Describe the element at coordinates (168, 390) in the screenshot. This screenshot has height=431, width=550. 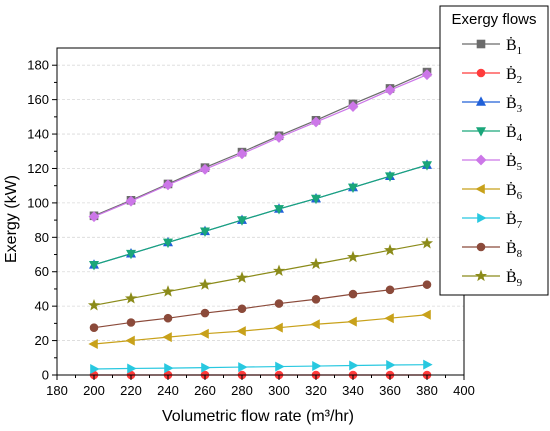
I see `x-tick-label: 240` at that location.